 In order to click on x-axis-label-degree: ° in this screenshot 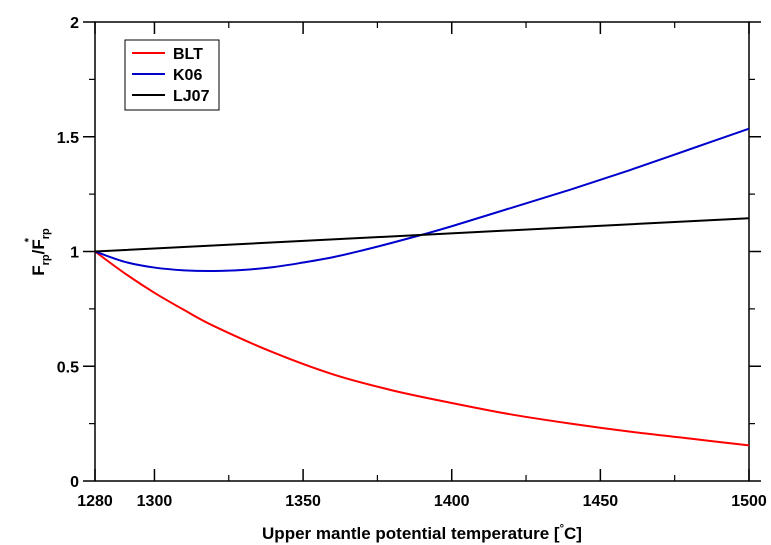, I will do `click(562, 529)`.